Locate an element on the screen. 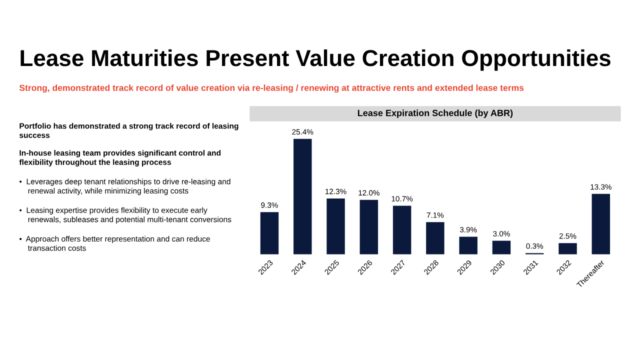 This screenshot has width=640, height=337. chart-title: Lease Expiration Schedule (by ABR) is located at coordinates (435, 114).